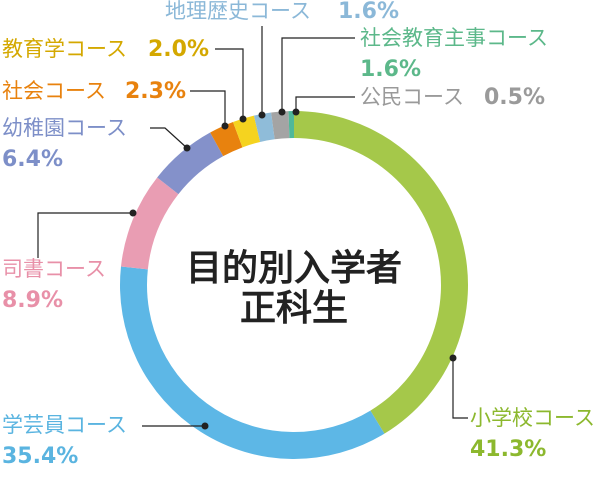  I want to click on value-label: 35.4%, so click(40, 456).